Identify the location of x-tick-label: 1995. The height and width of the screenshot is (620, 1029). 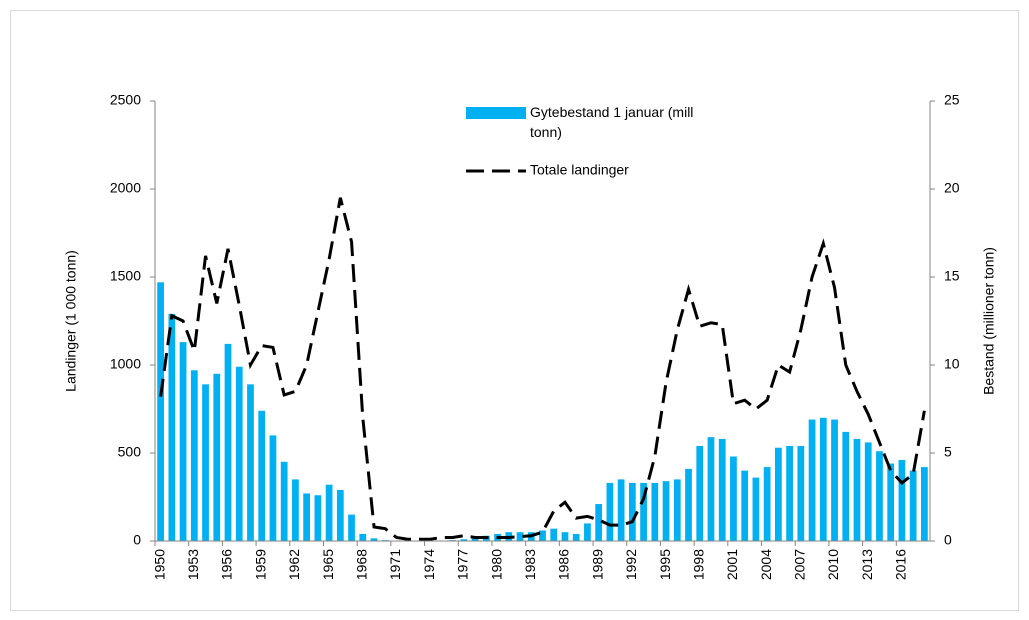
(665, 564).